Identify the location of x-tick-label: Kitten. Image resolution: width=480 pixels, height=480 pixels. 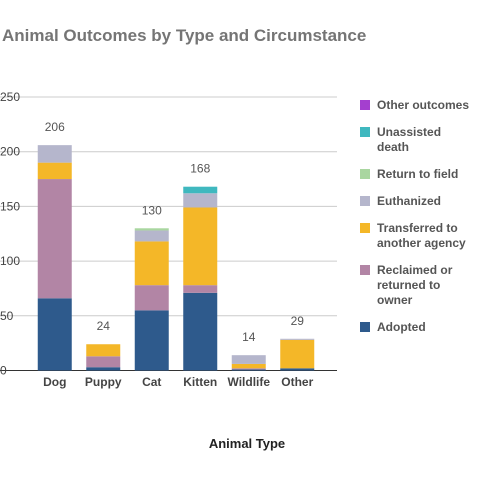
(200, 382).